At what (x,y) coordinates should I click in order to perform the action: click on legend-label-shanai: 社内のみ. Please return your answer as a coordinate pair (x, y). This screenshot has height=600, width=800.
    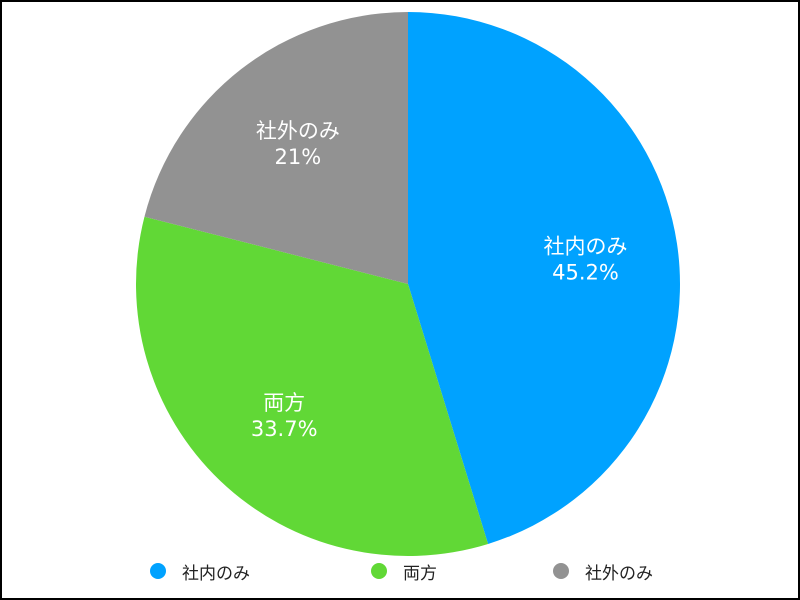
    Looking at the image, I should click on (216, 573).